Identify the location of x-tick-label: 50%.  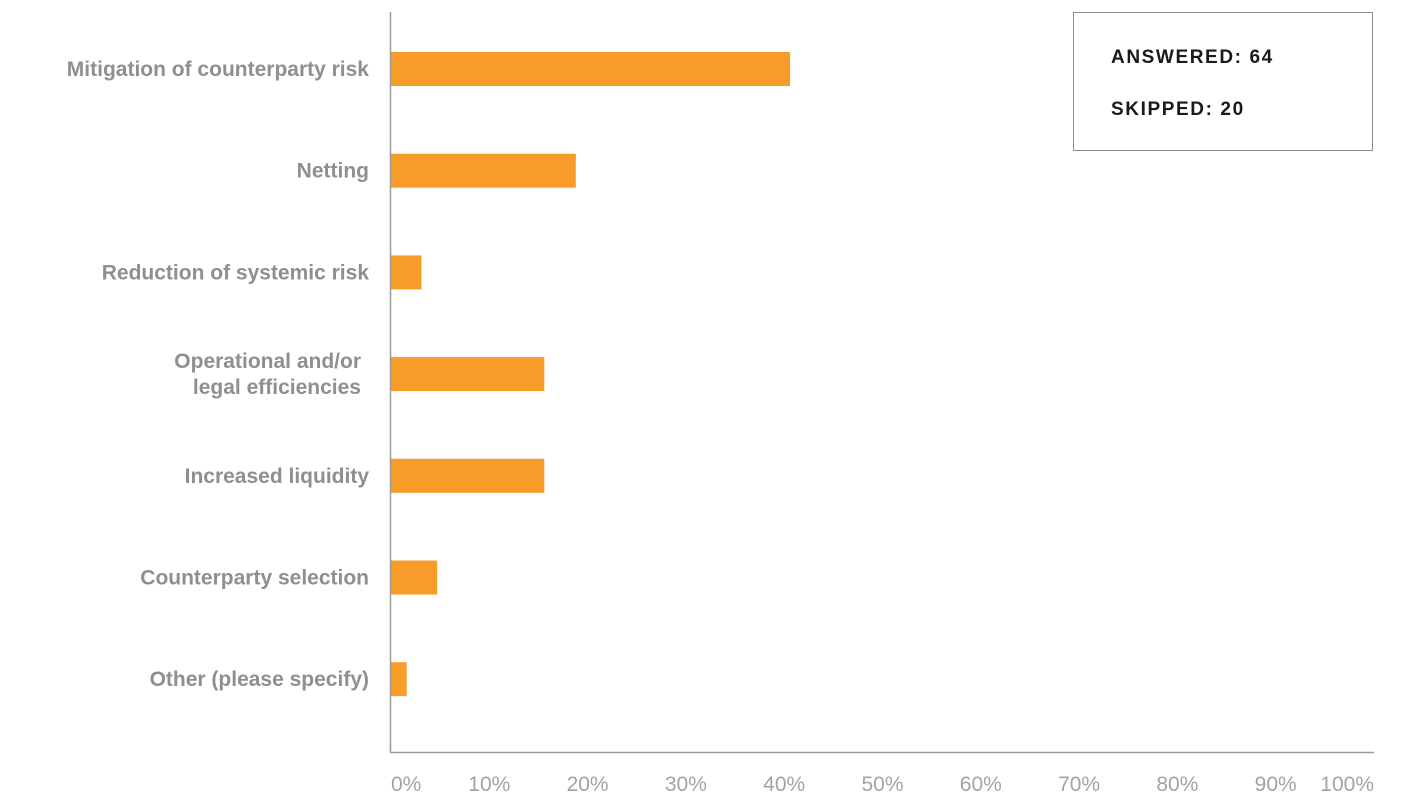
(882, 784).